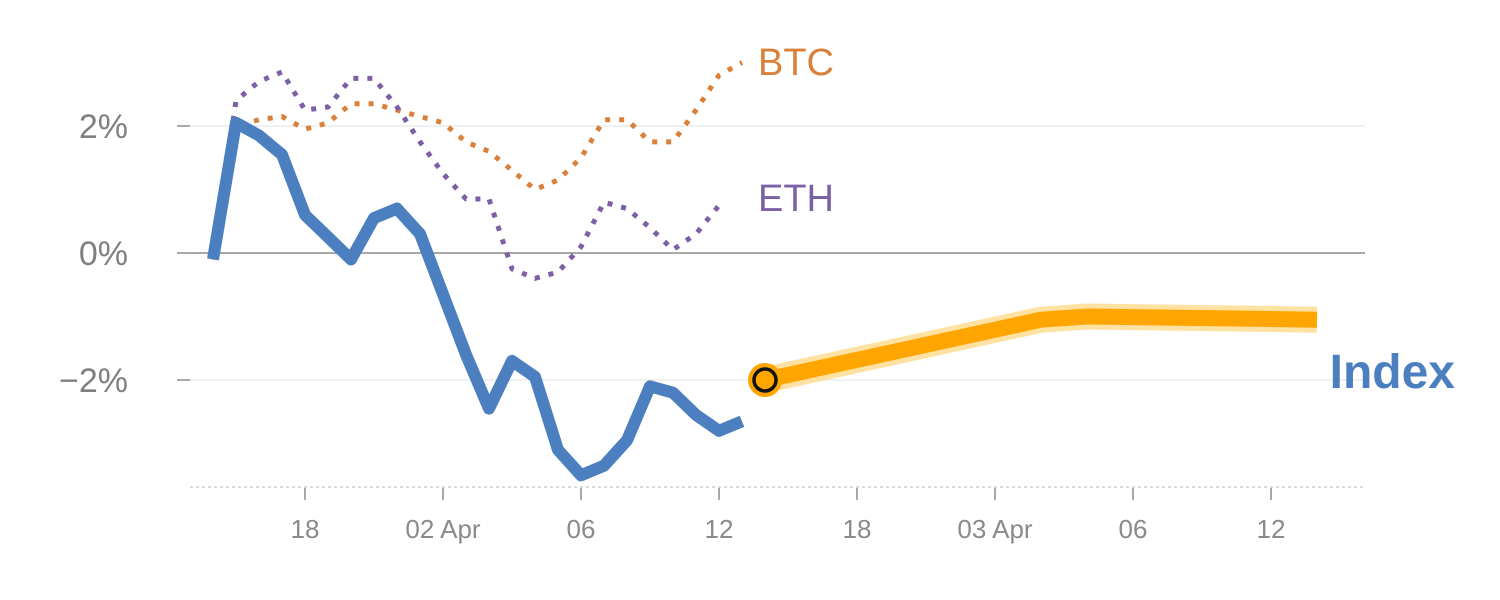 The image size is (1500, 600). What do you see at coordinates (103, 127) in the screenshot?
I see `y-tick-label: 2%` at bounding box center [103, 127].